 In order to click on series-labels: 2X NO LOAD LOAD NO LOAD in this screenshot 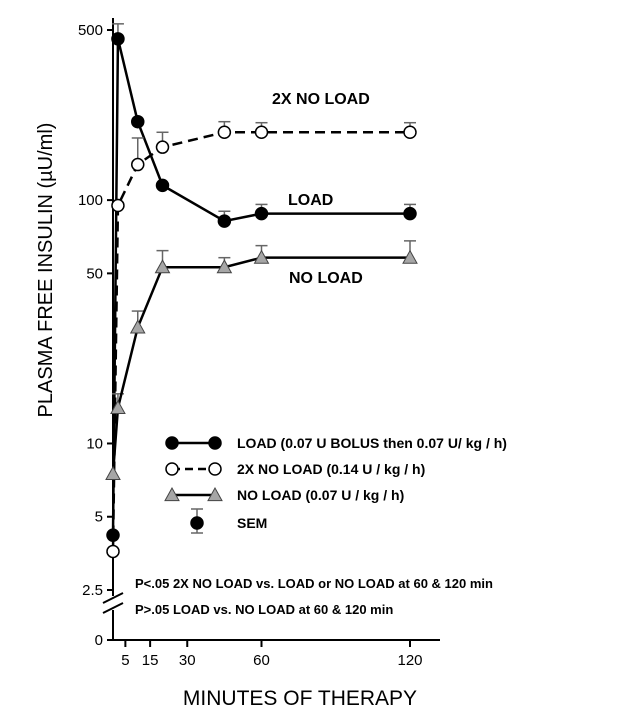, I will do `click(321, 189)`.